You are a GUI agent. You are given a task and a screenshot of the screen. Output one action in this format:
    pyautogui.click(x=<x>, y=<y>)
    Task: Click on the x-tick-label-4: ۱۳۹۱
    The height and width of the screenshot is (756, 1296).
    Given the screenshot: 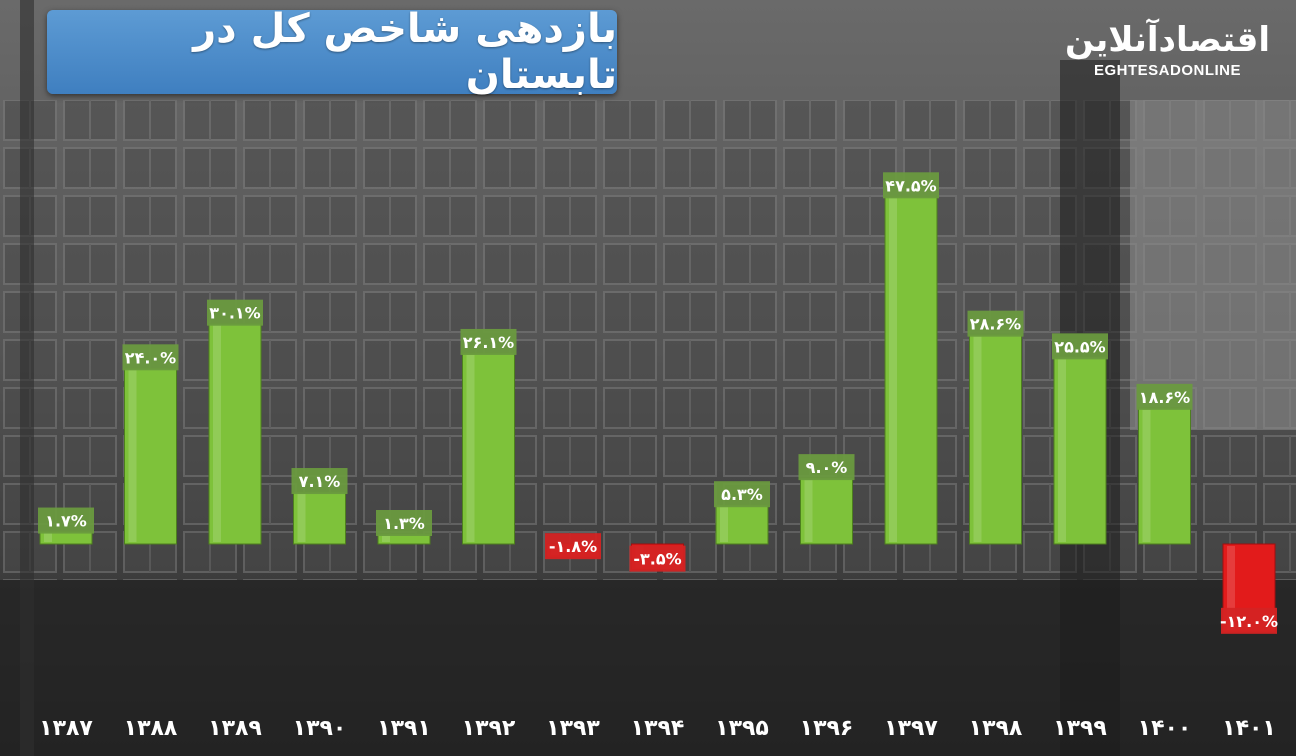 What is the action you would take?
    pyautogui.click(x=404, y=728)
    